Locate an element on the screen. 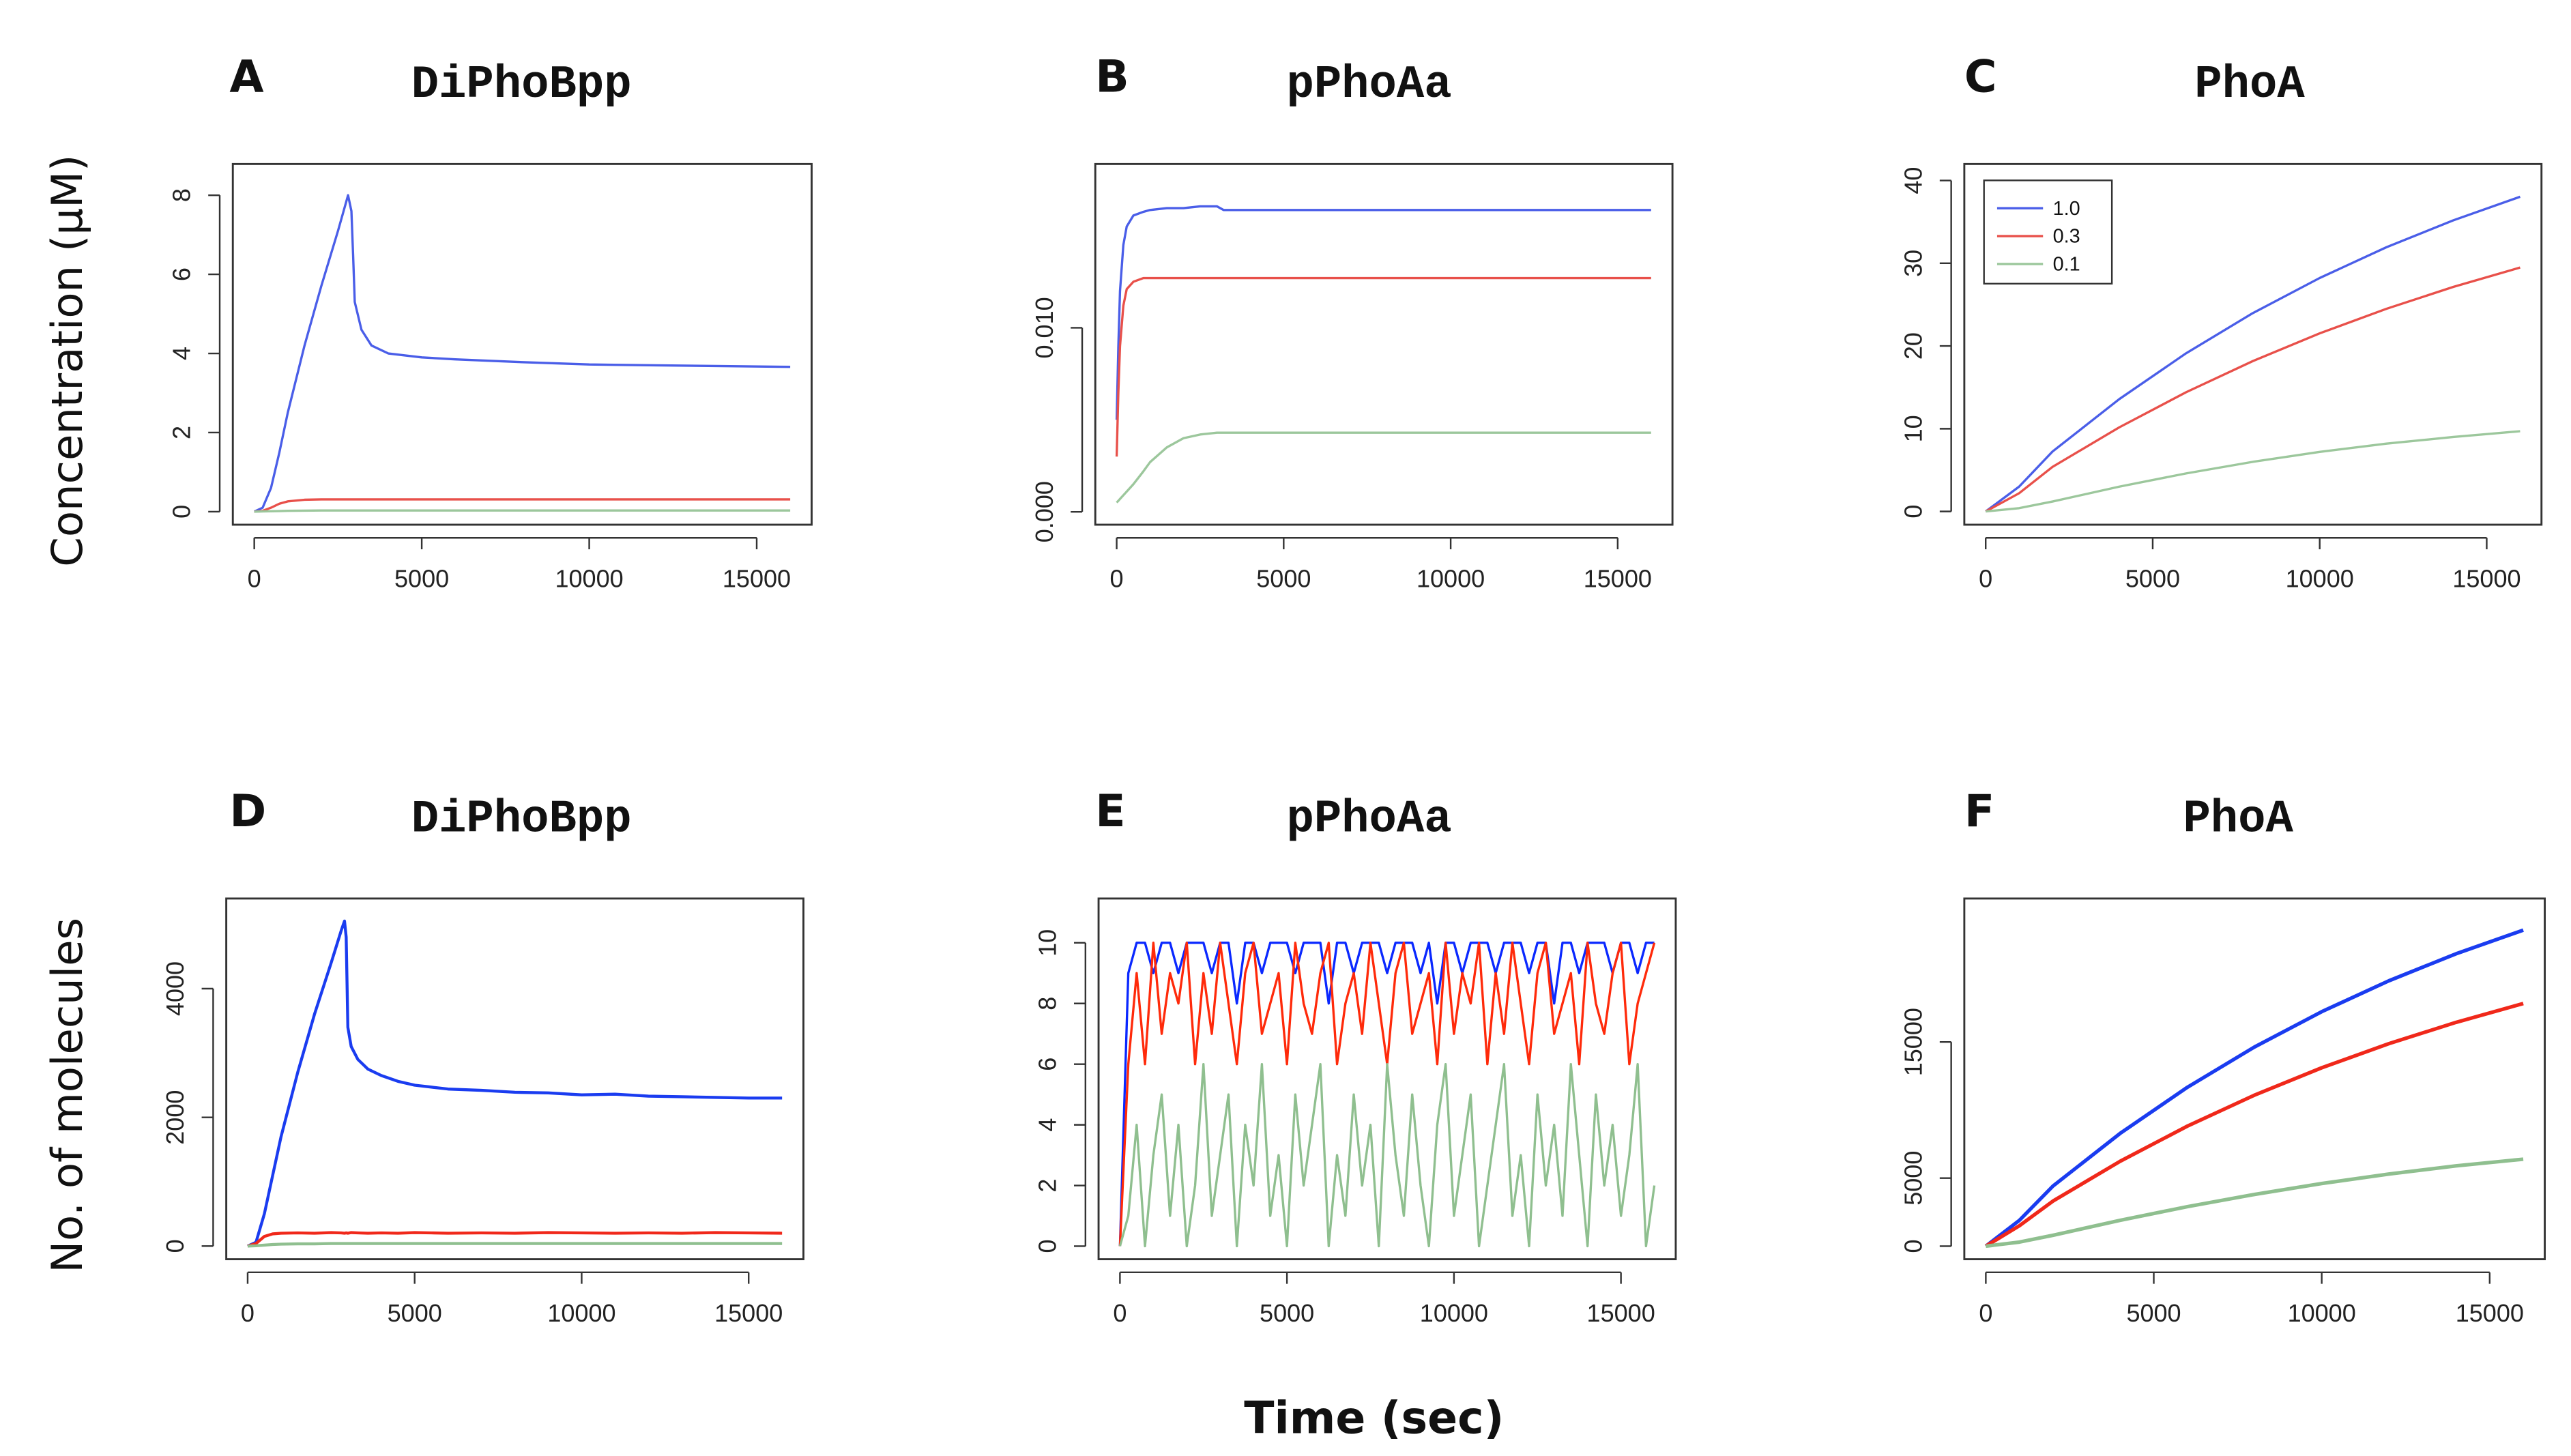 This screenshot has width=2571, height=1456. legend-label: 0.1 is located at coordinates (2066, 265).